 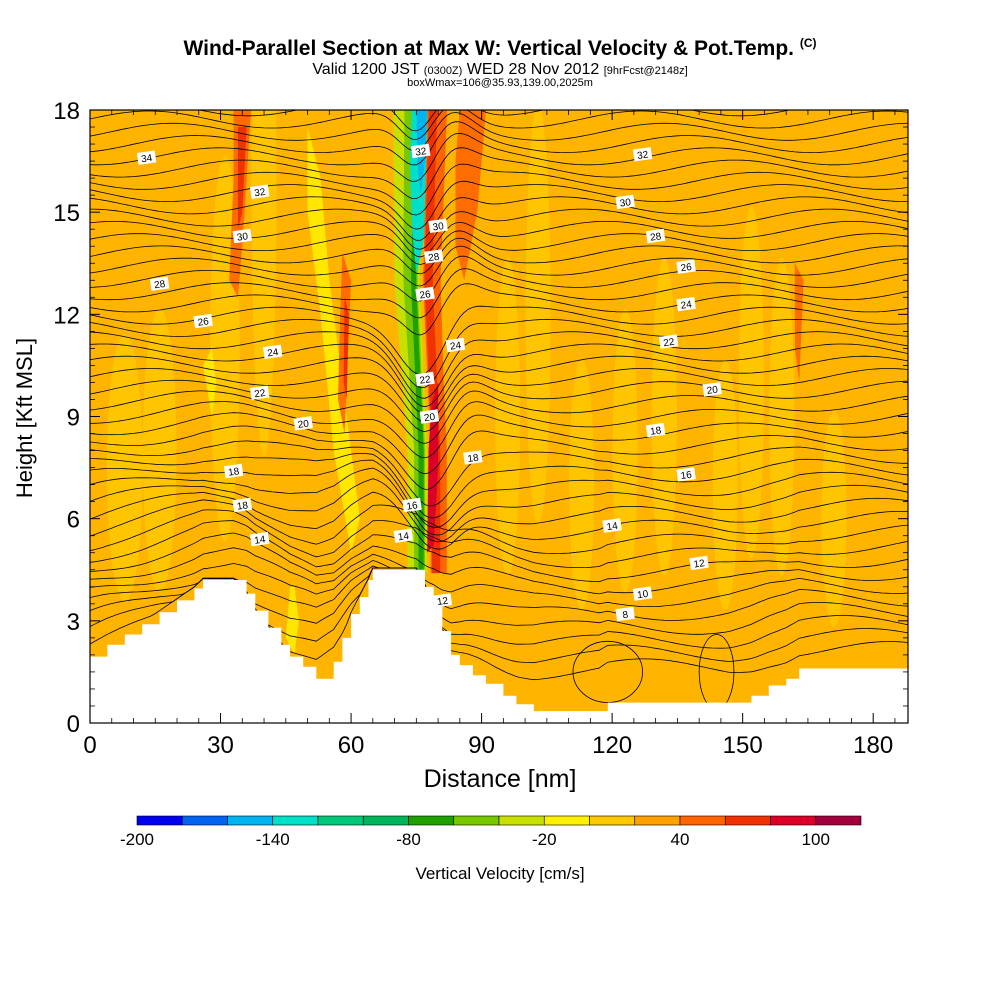 What do you see at coordinates (799, 323) in the screenshot?
I see `moderate-updraft-streak` at bounding box center [799, 323].